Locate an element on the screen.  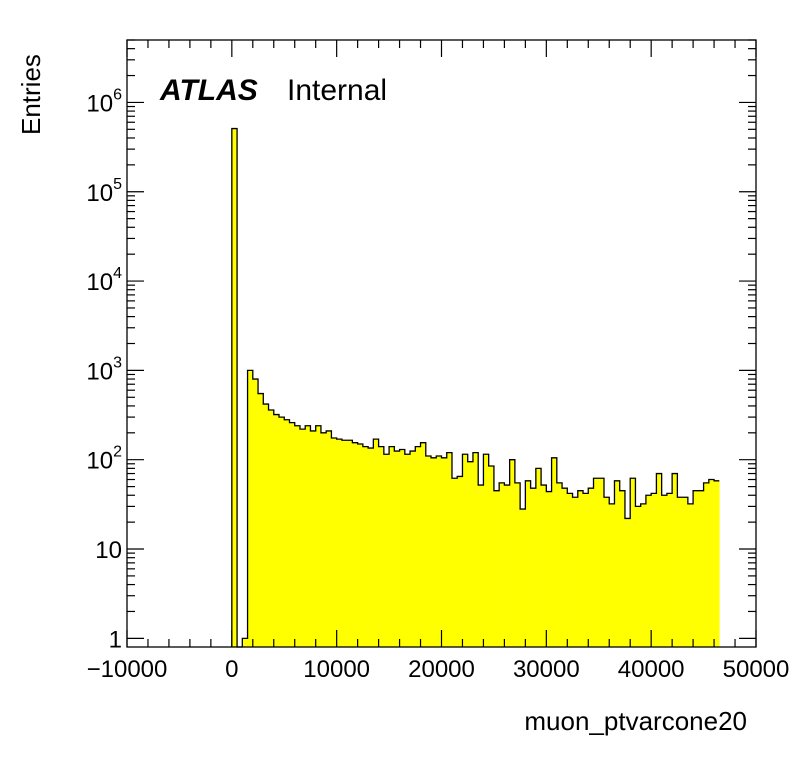
y-tick-label: 10⁴ is located at coordinates (104, 280).